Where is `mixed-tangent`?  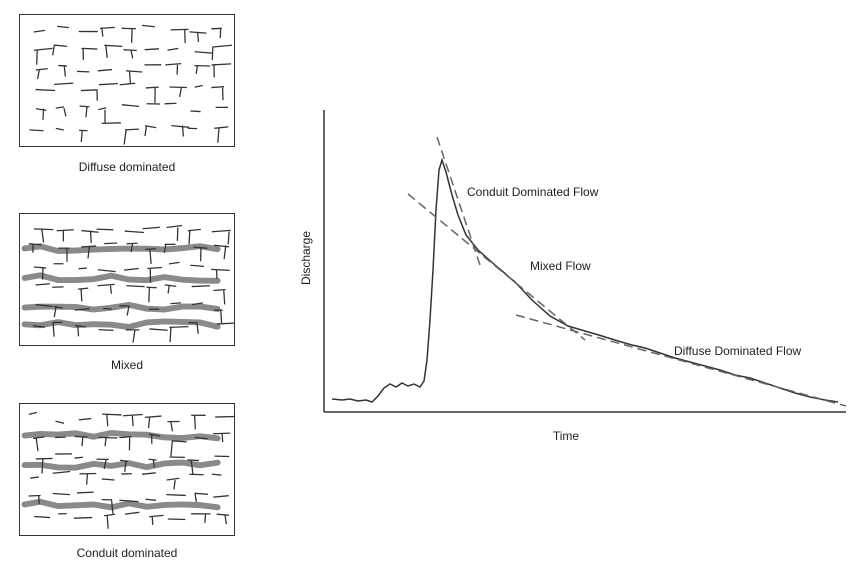
mixed-tangent is located at coordinates (496, 267).